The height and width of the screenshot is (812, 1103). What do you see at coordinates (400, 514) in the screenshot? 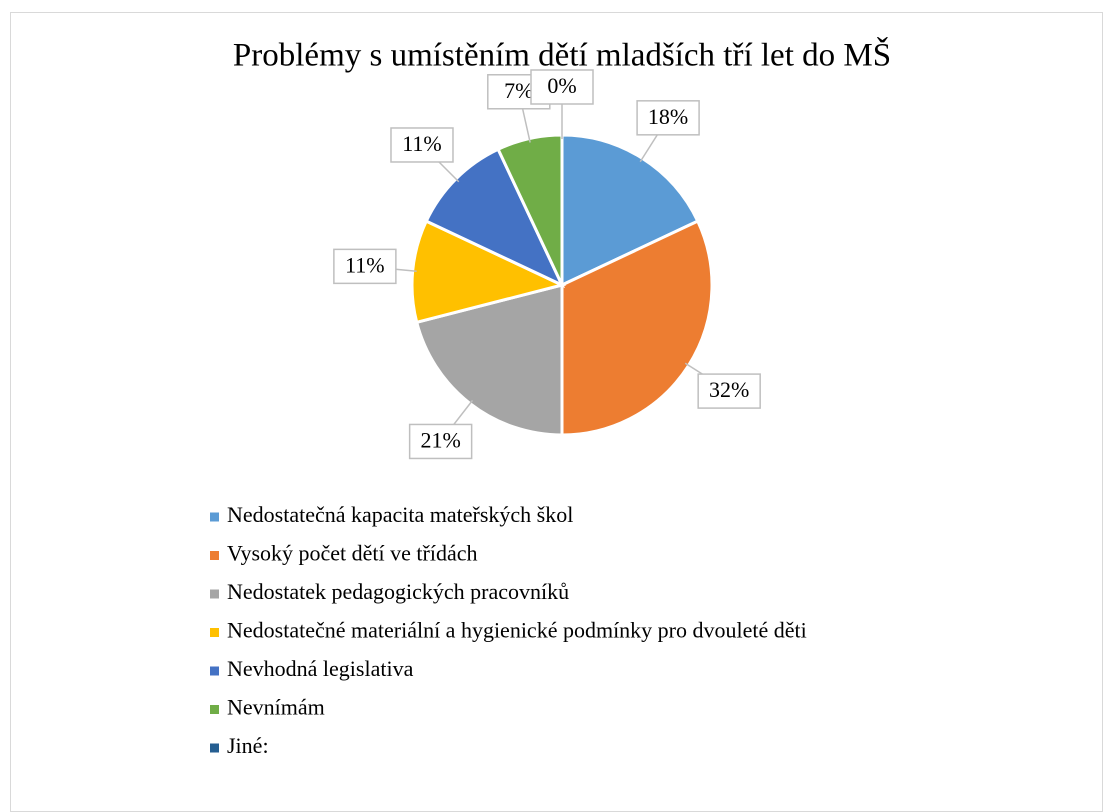
I see `legend-label: Nedostatečná kapacita mateřských škol` at bounding box center [400, 514].